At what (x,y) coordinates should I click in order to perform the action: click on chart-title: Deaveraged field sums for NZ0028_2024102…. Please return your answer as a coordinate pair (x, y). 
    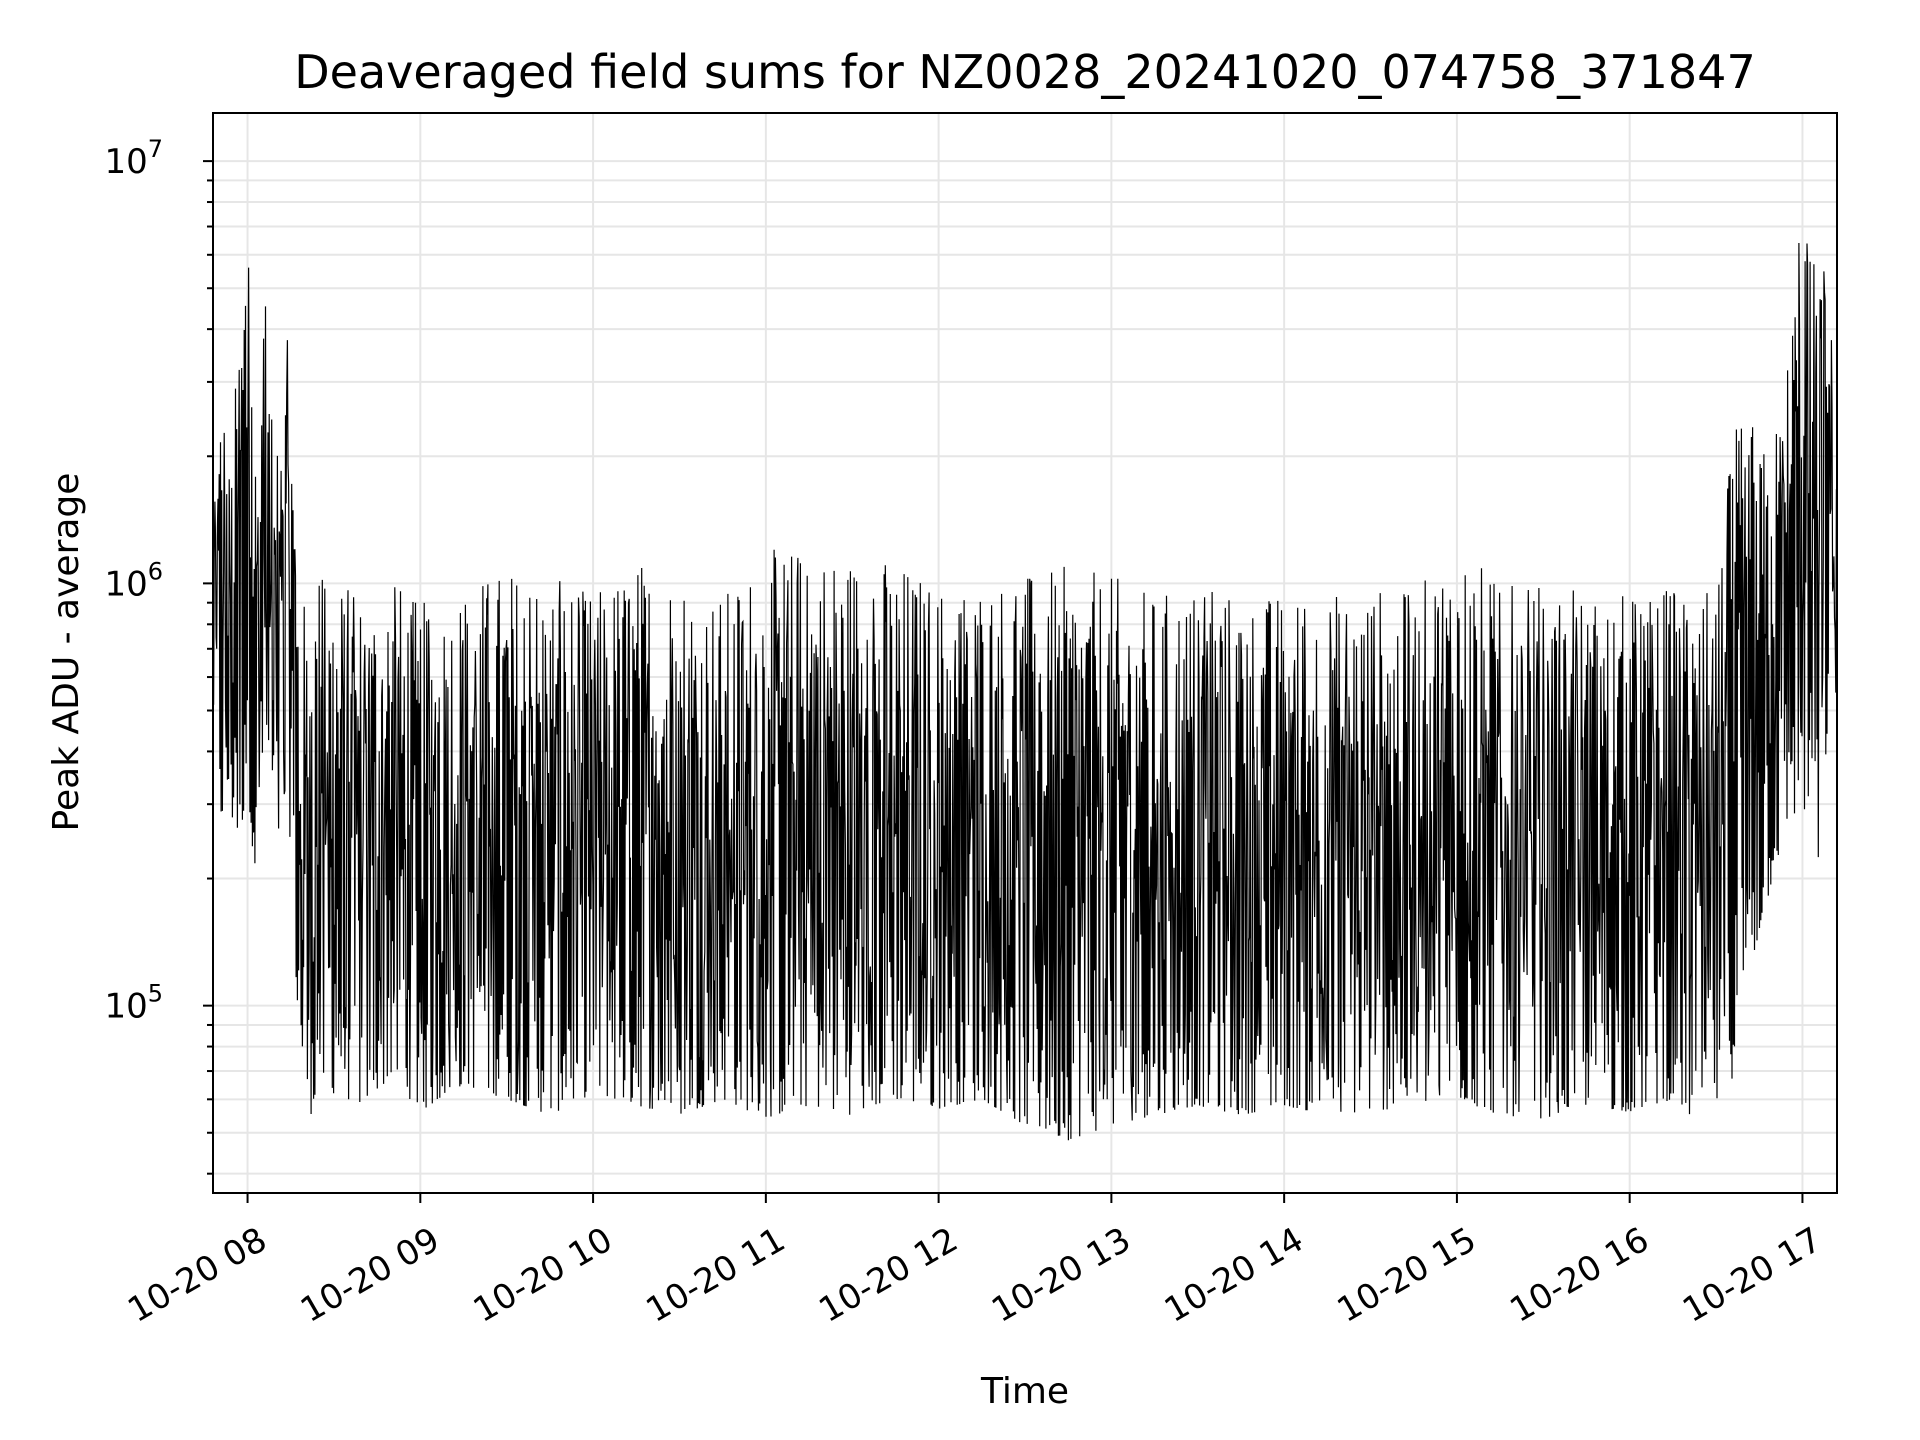
    Looking at the image, I should click on (1024, 72).